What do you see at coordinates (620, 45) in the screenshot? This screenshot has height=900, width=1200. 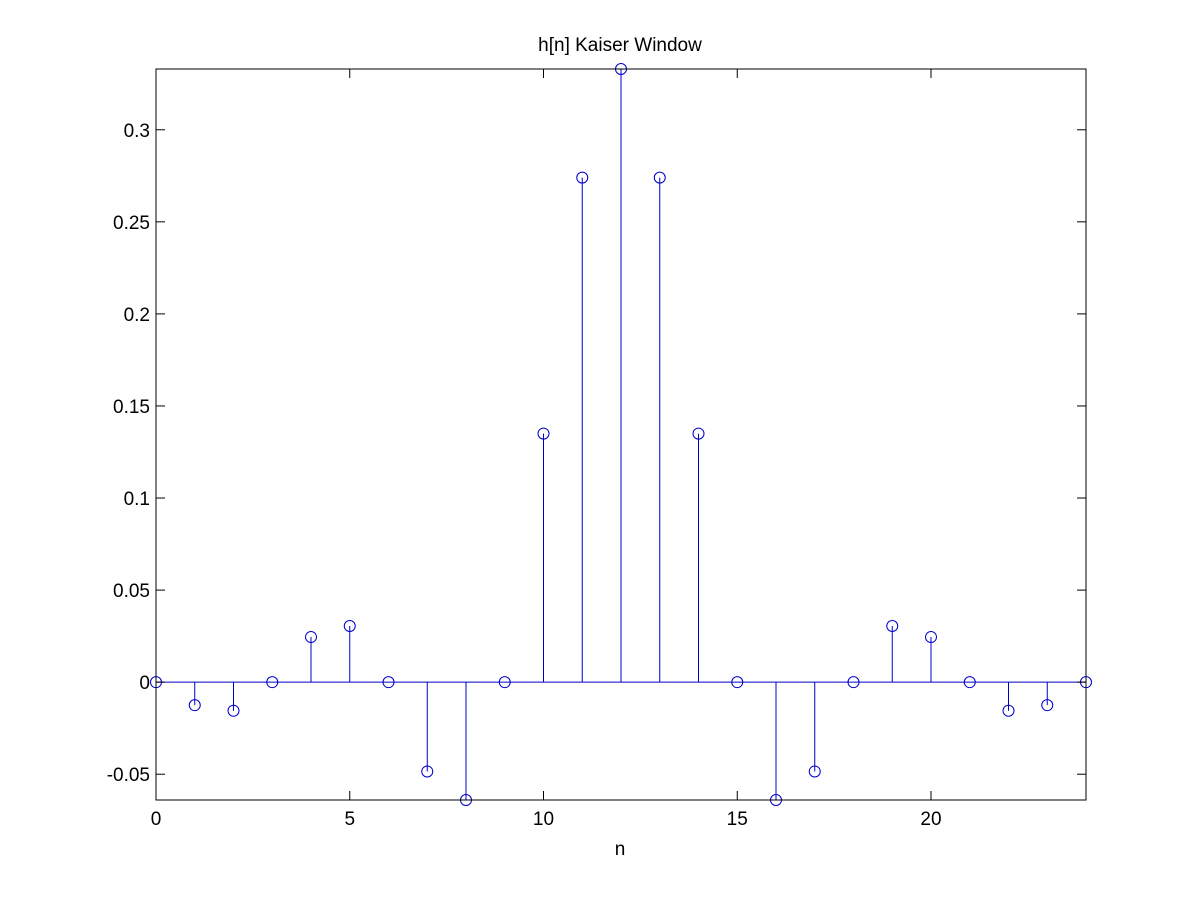 I see `chart-title: h[n] Kaiser Window` at bounding box center [620, 45].